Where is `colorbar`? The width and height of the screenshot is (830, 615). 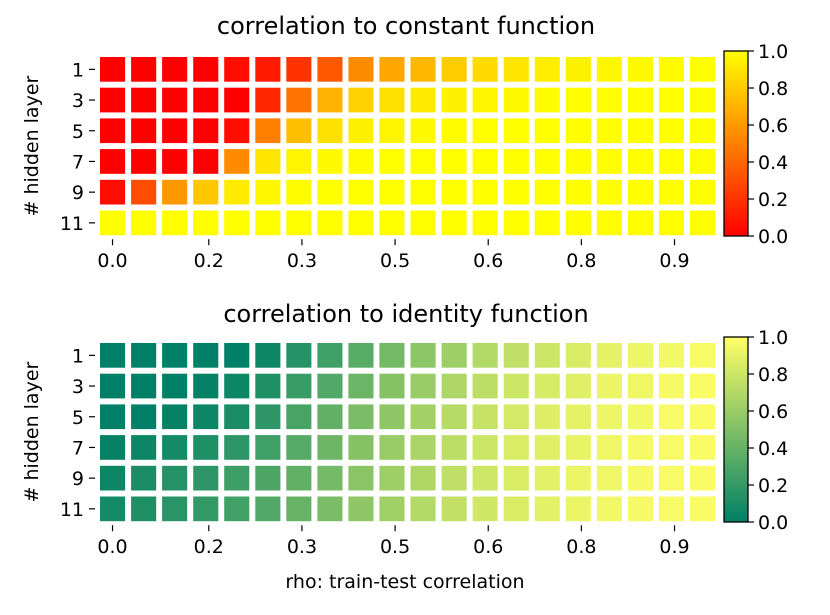
colorbar is located at coordinates (736, 429).